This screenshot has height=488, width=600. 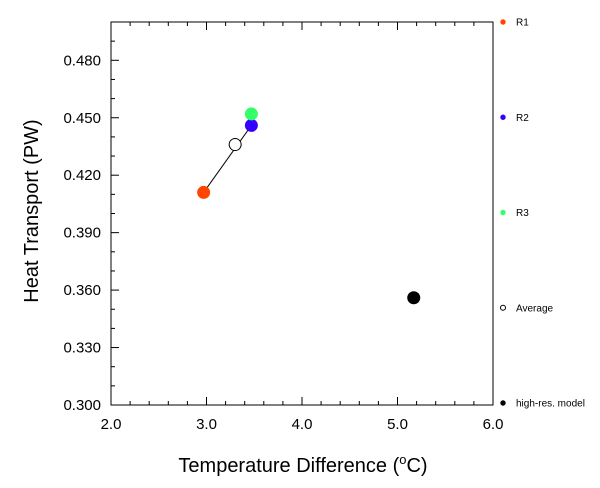 What do you see at coordinates (288, 466) in the screenshot?
I see `x-axis-label-prefix: Temperature Difference (` at bounding box center [288, 466].